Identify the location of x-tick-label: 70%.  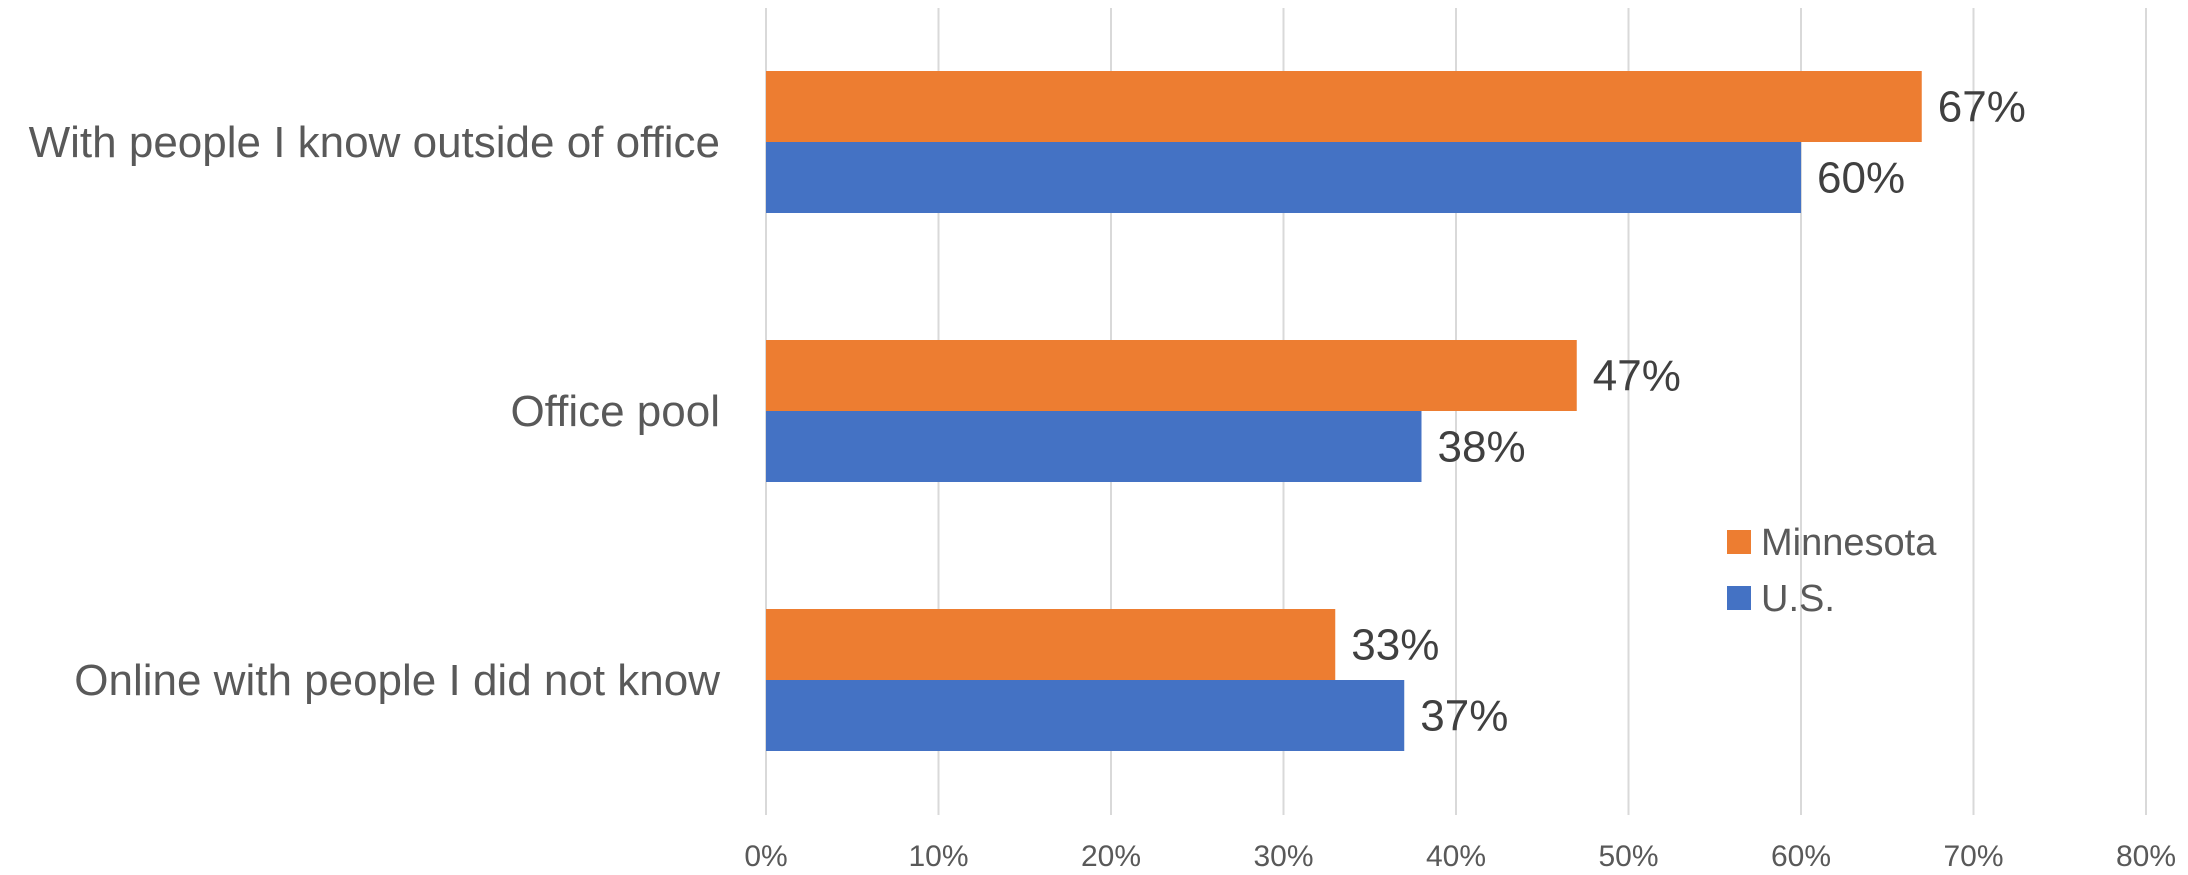
(1973, 855).